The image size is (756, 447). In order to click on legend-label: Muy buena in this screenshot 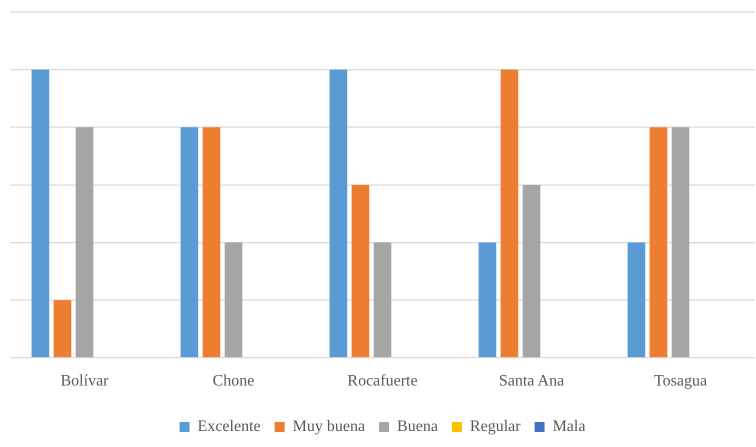, I will do `click(329, 427)`.